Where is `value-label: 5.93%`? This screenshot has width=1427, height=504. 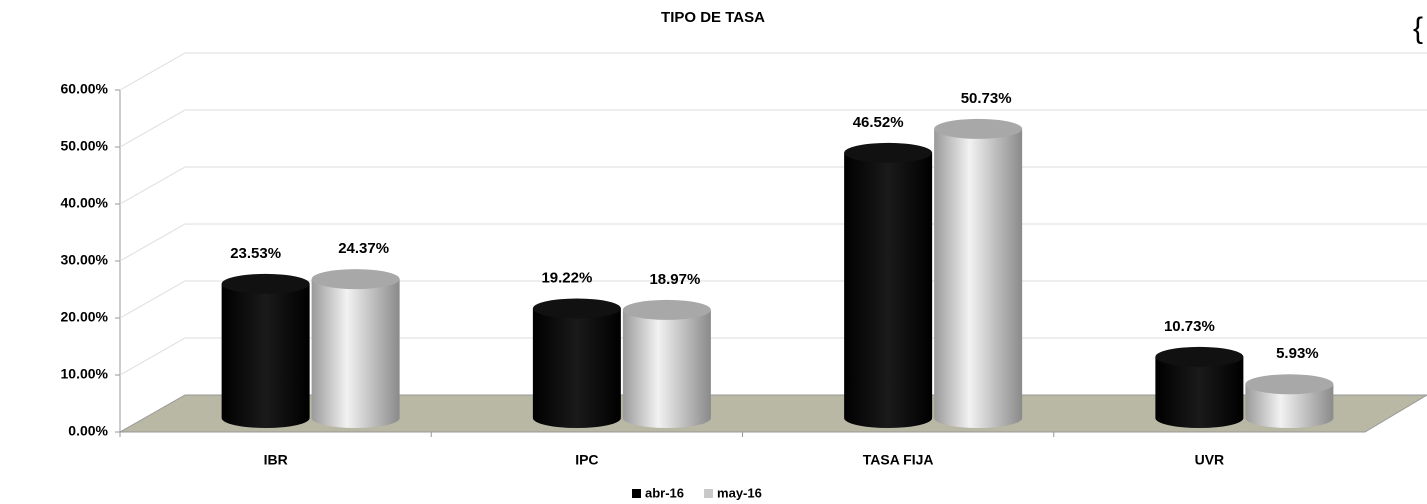
value-label: 5.93% is located at coordinates (1297, 353).